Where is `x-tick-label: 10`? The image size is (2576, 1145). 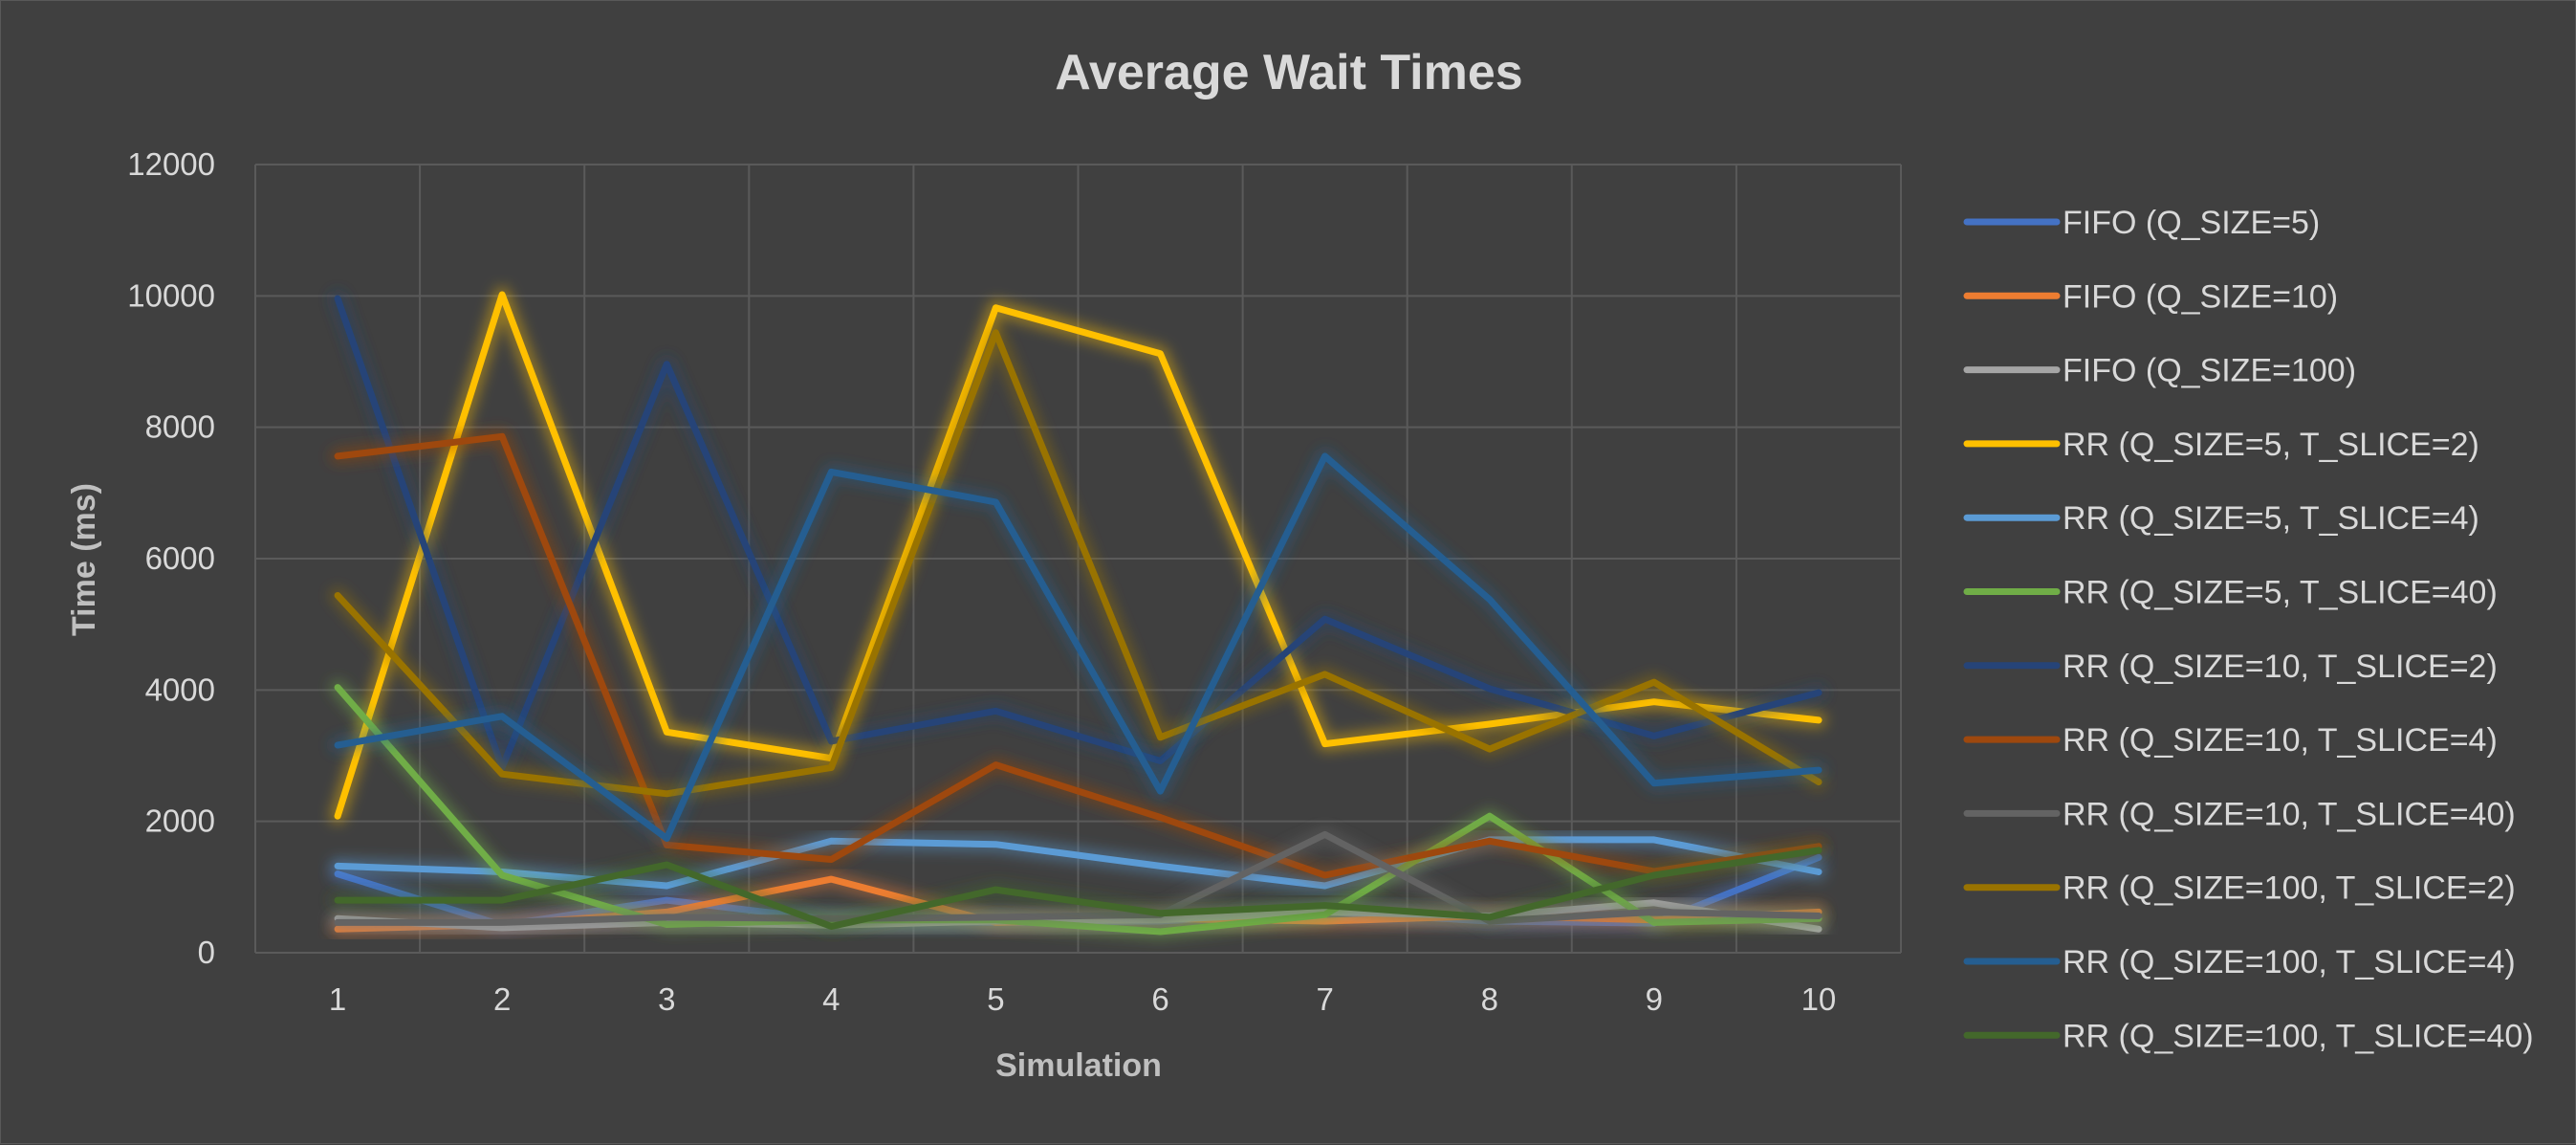
x-tick-label: 10 is located at coordinates (1819, 999).